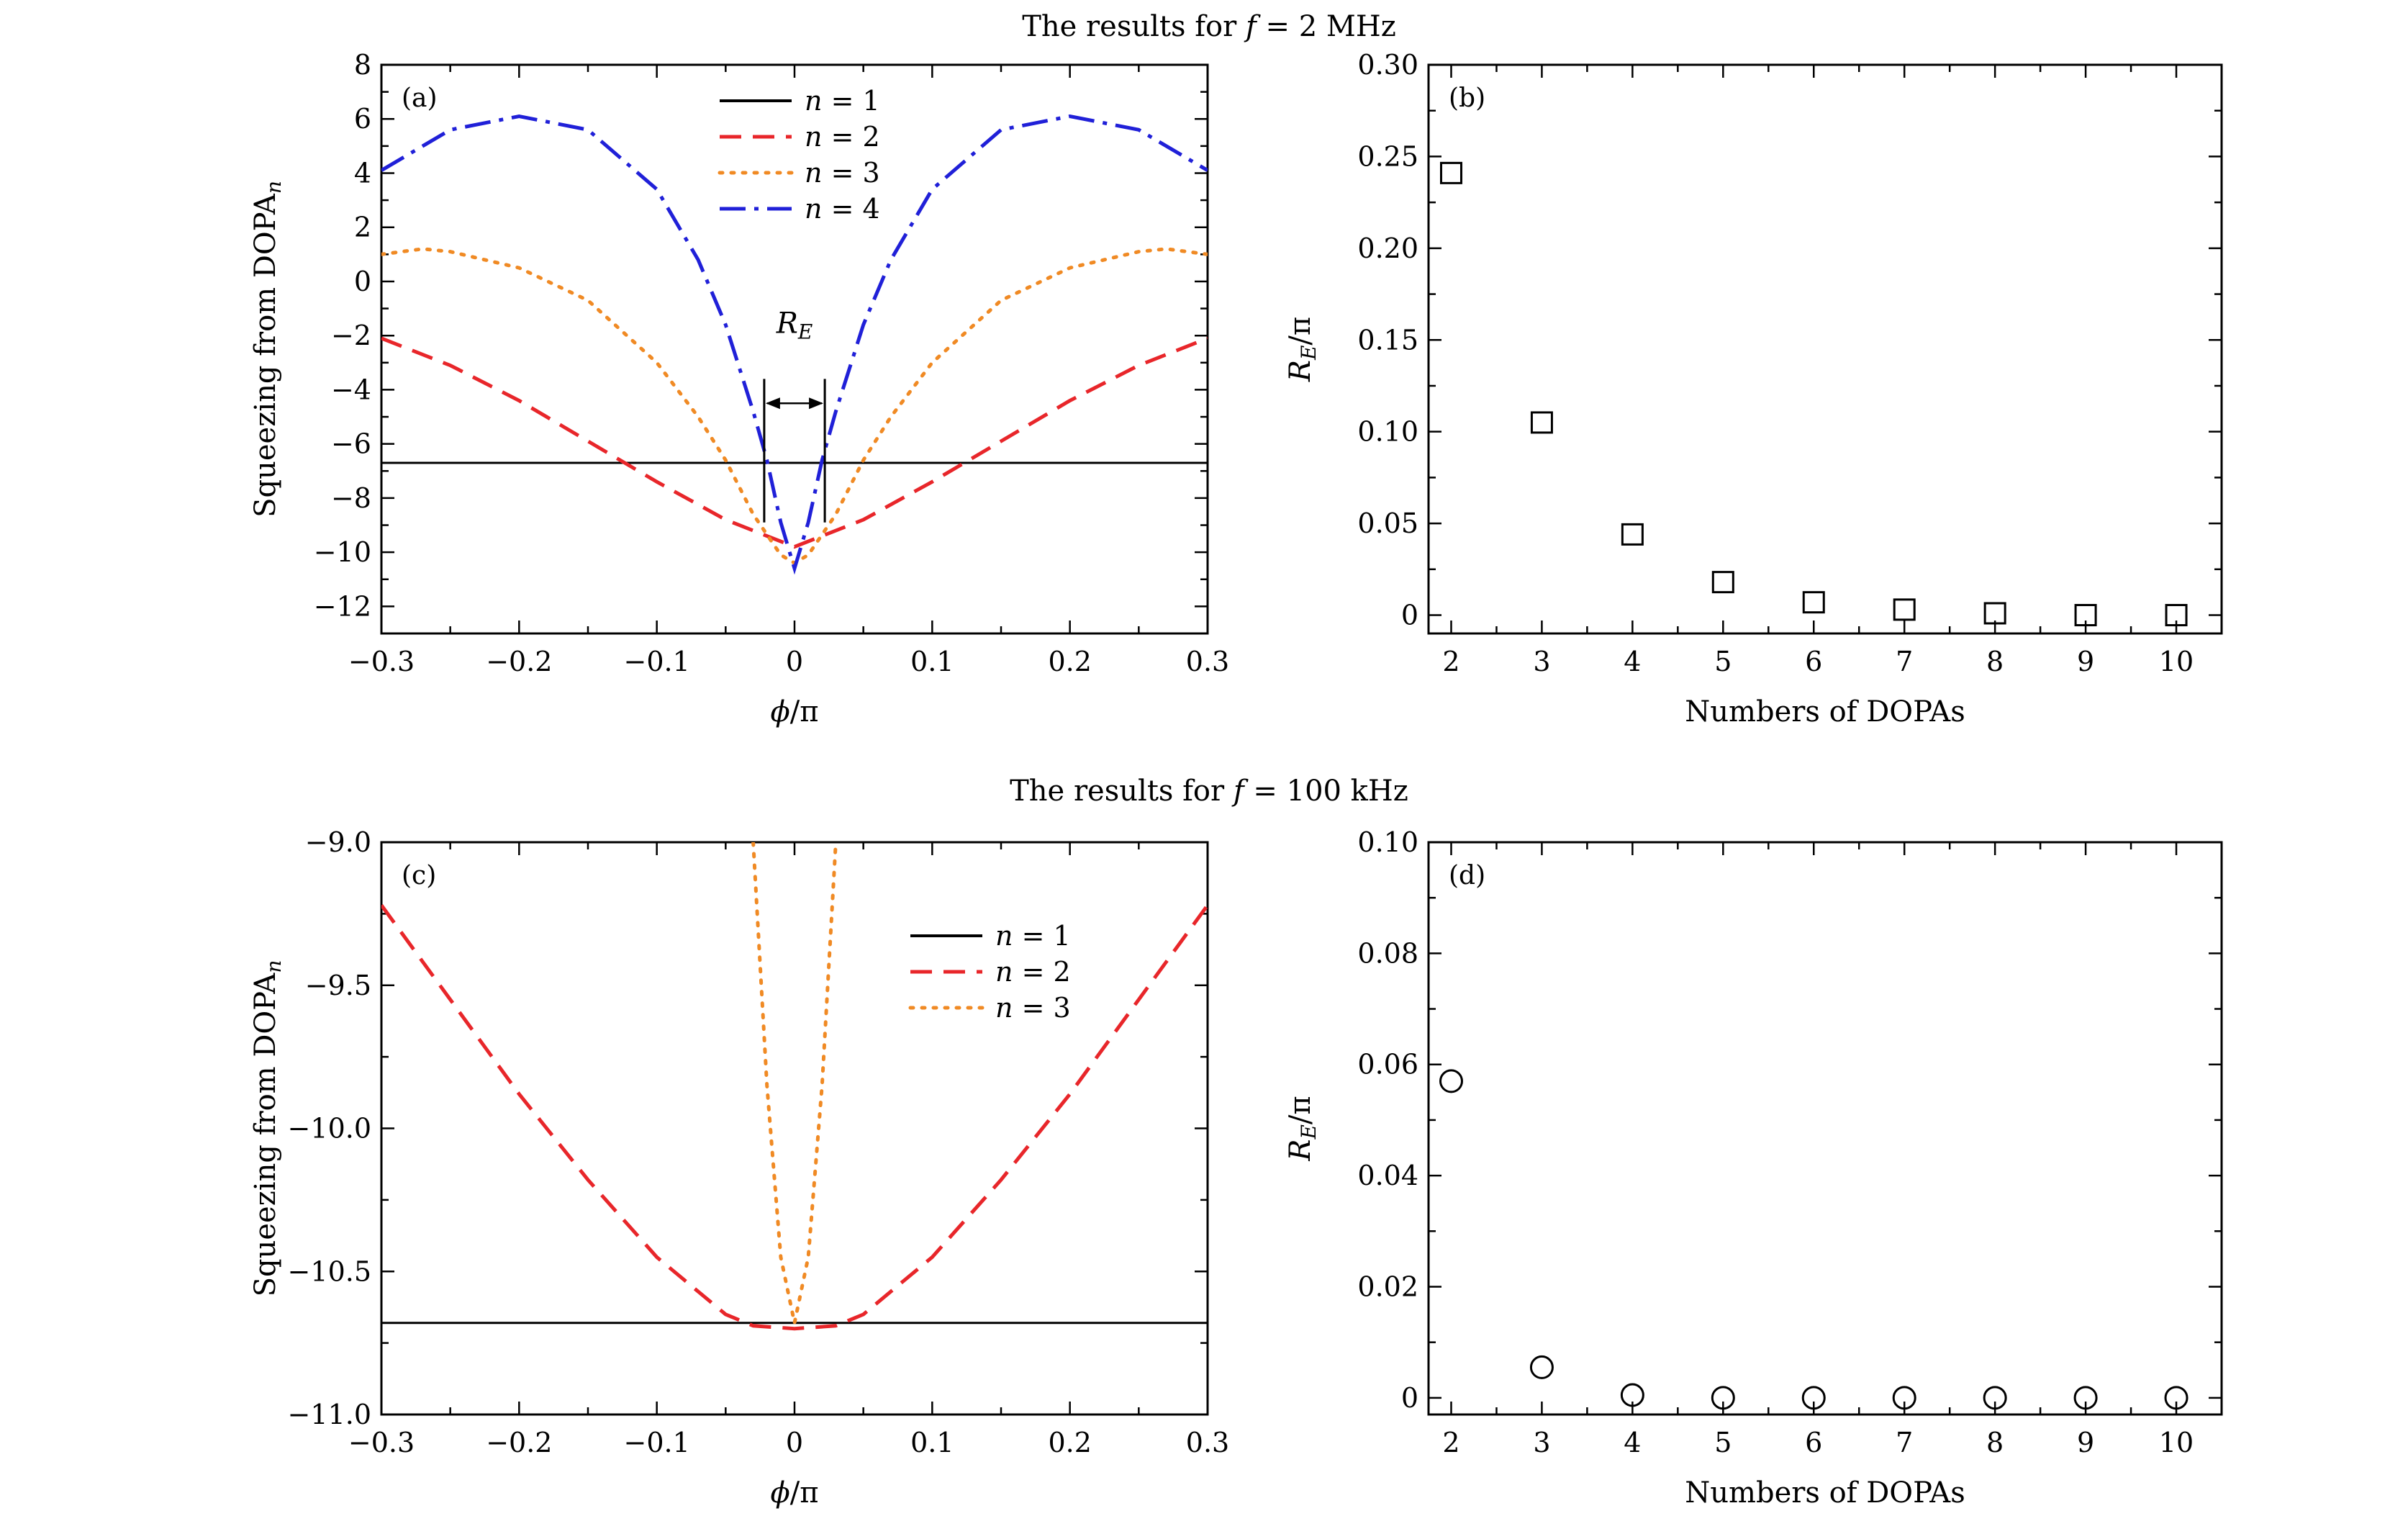 Image resolution: width=2408 pixels, height=1516 pixels. I want to click on y-tick-label: 0.05, so click(1387, 523).